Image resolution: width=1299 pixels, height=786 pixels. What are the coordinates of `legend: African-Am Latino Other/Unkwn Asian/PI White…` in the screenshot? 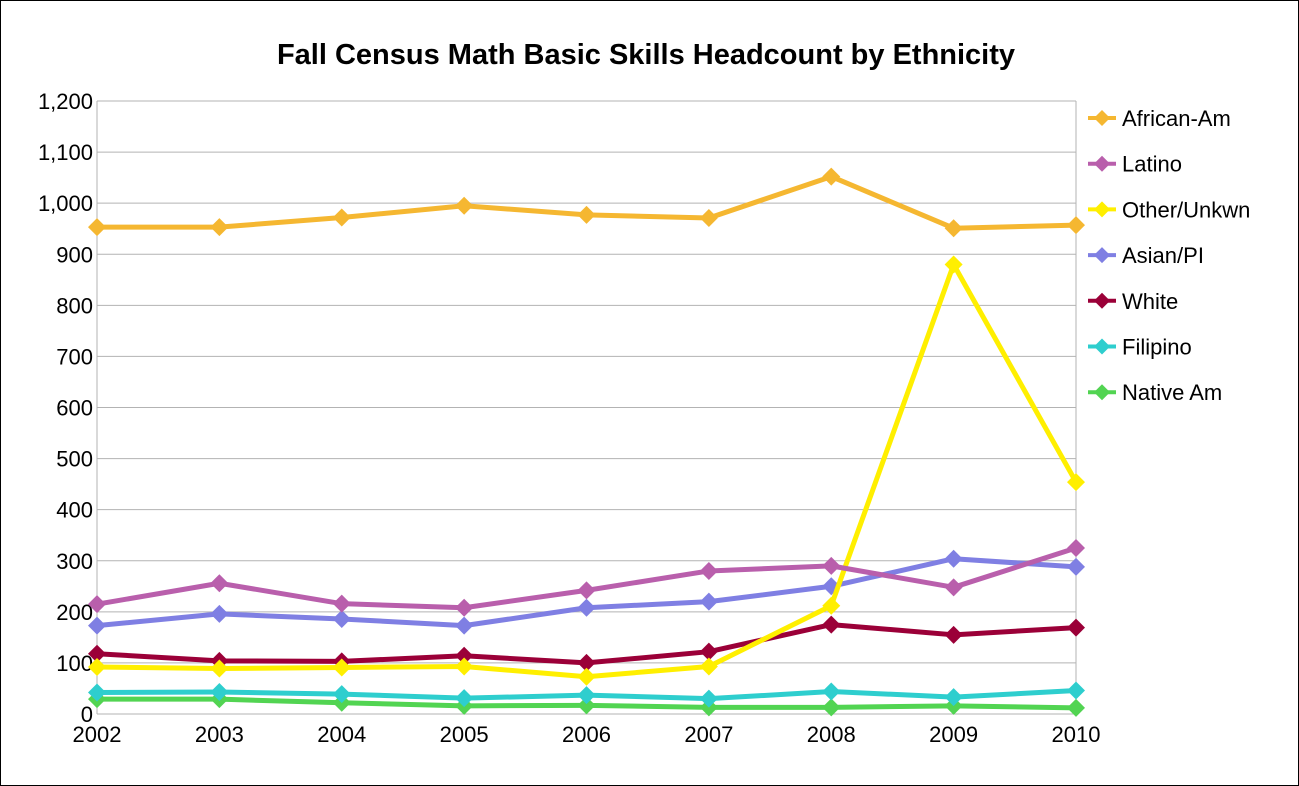 It's located at (1169, 255).